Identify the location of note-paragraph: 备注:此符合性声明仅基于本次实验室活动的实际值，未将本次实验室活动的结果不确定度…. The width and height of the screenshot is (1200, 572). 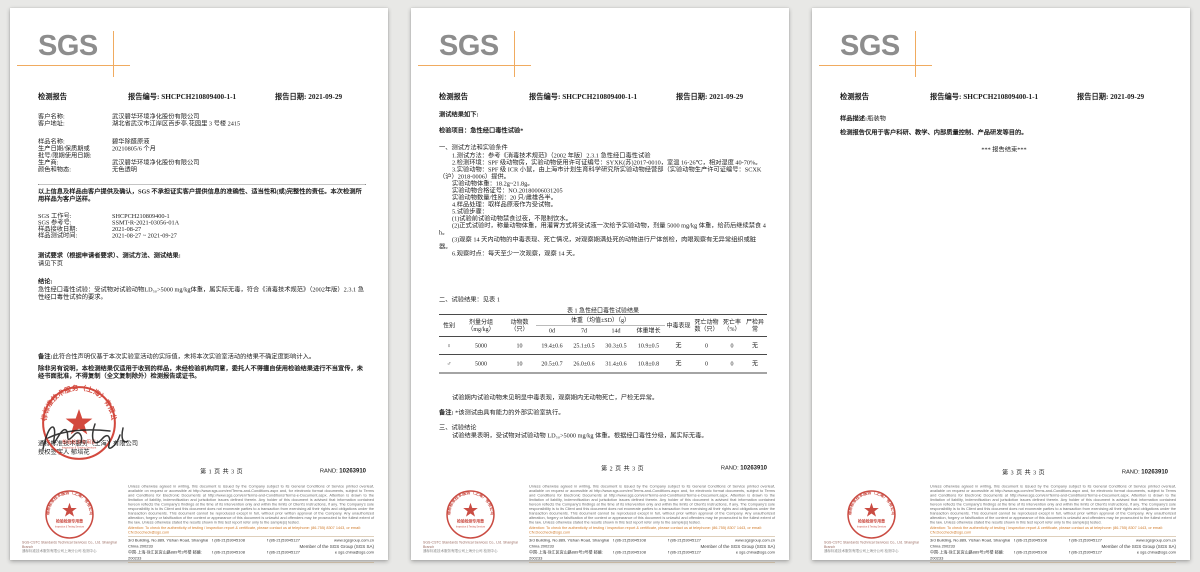
(177, 356).